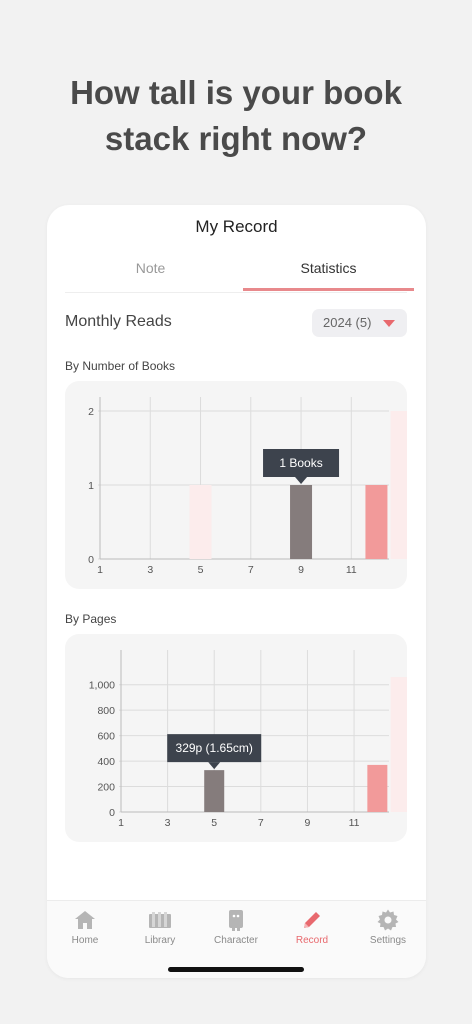  I want to click on chart-card-pages: 0 200 400 600 800 1,000 1 3 5 7 9 11 329p (1.65cm), so click(236, 738).